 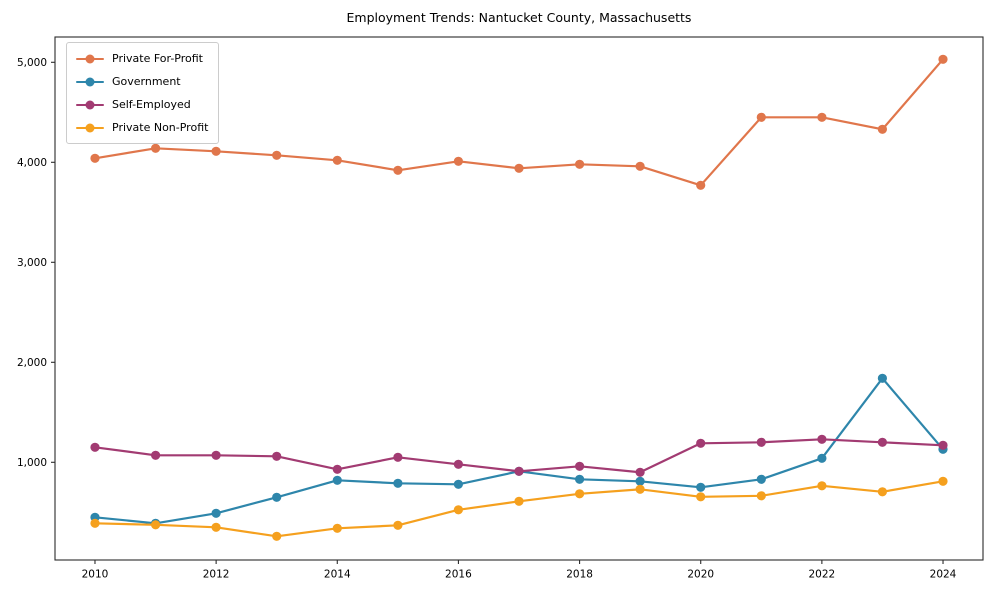 I want to click on x-tick-label: 2024, so click(x=943, y=575).